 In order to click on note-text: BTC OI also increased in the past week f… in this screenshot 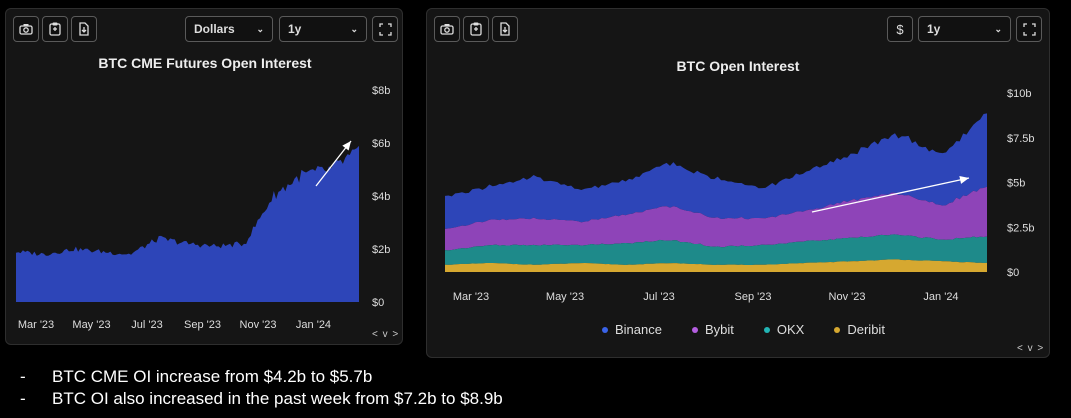, I will do `click(277, 398)`.